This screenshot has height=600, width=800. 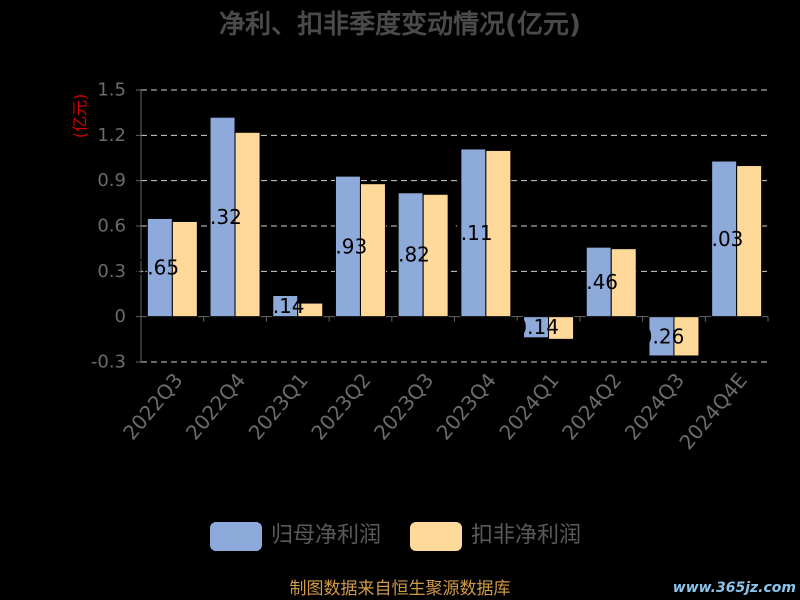 I want to click on data-source-note: 制图数据来自恒生聚源数据库, so click(x=400, y=589).